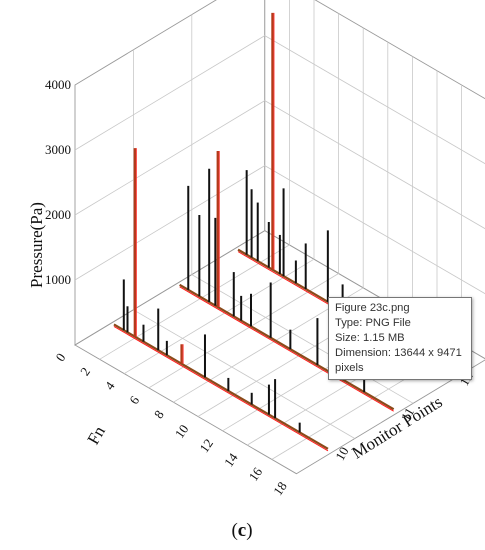 Image resolution: width=485 pixels, height=550 pixels. What do you see at coordinates (372, 308) in the screenshot?
I see `tooltip-file-name: Figure 23c.png` at bounding box center [372, 308].